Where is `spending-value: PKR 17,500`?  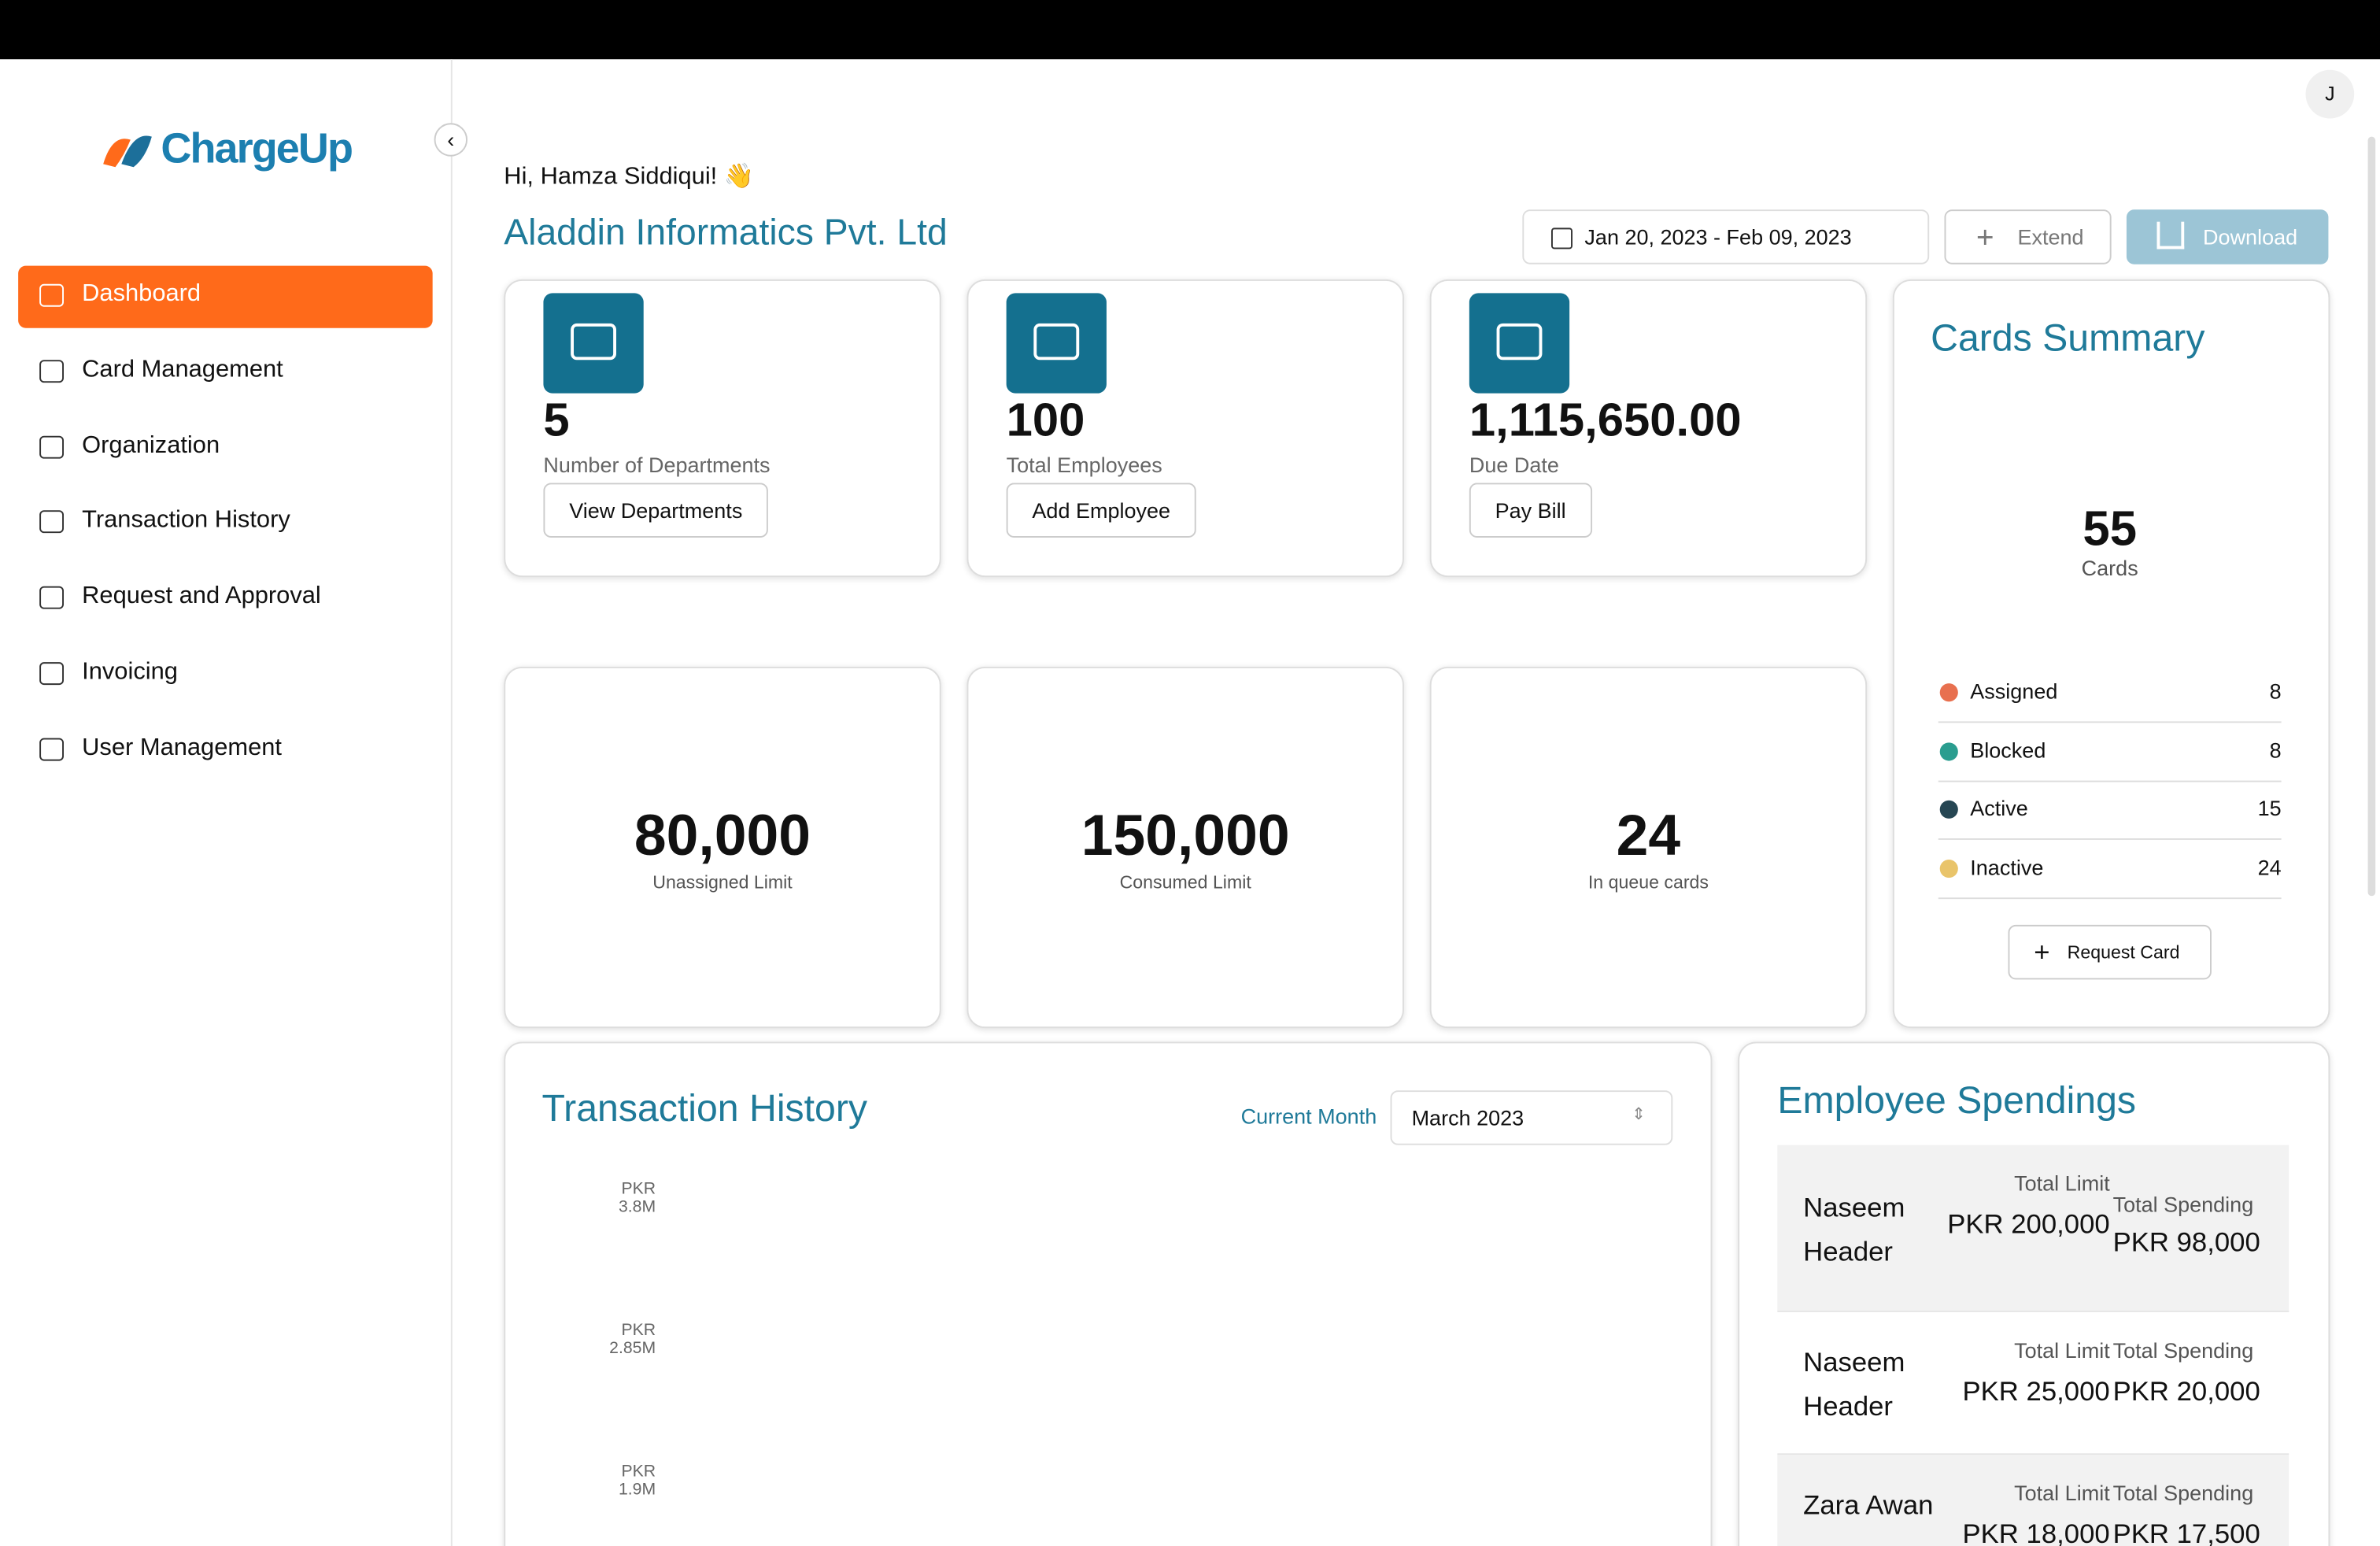
spending-value: PKR 17,500 is located at coordinates (2186, 1532).